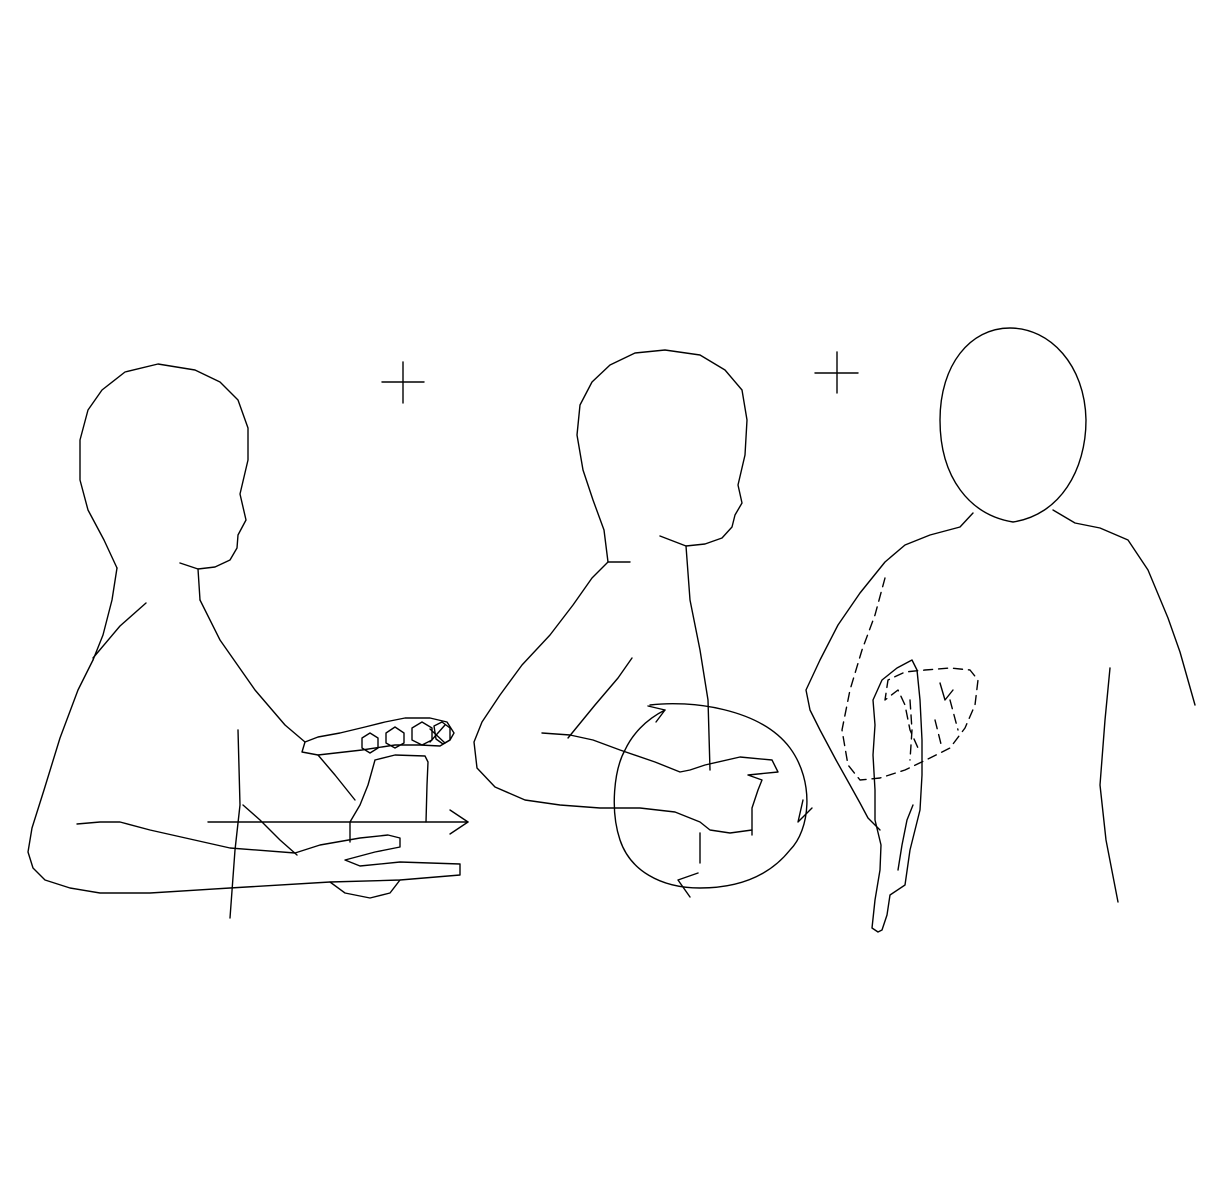  What do you see at coordinates (1124, 607) in the screenshot?
I see `right-shoulder-outline` at bounding box center [1124, 607].